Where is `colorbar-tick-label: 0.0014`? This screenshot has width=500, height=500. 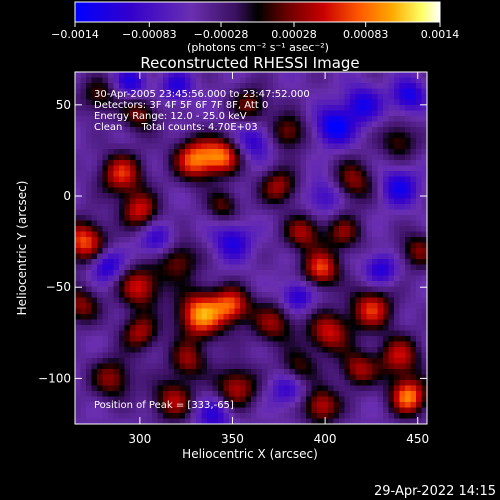
colorbar-tick-label: 0.0014 is located at coordinates (440, 34).